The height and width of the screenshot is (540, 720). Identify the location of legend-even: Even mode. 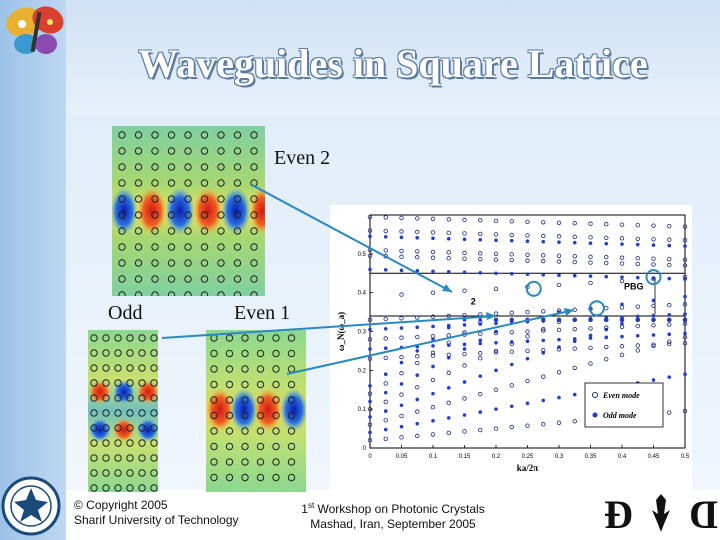
(621, 395).